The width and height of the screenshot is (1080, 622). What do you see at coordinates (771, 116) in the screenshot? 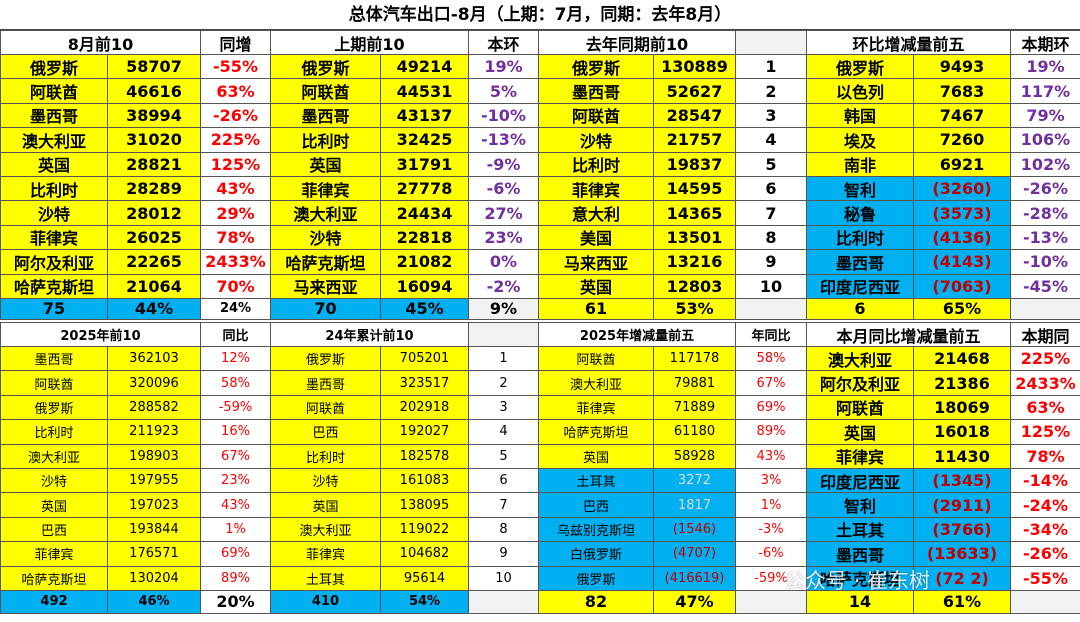
I see `data-cell: 3` at bounding box center [771, 116].